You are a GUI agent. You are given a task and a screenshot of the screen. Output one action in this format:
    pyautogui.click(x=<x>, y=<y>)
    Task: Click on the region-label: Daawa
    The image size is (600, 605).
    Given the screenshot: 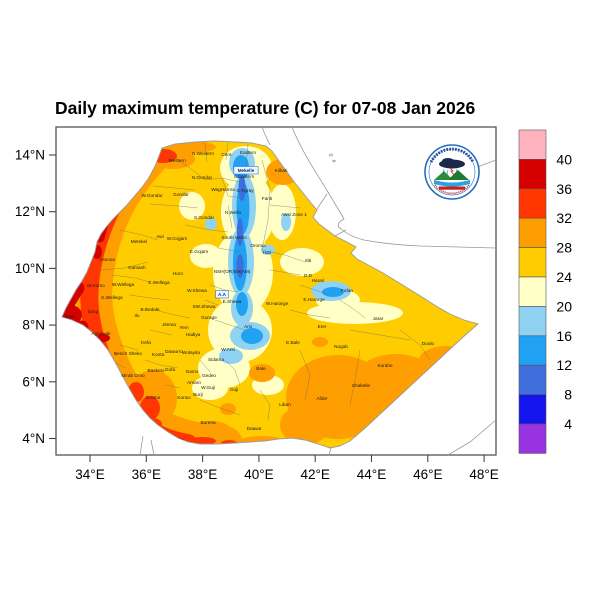 What is the action you would take?
    pyautogui.click(x=254, y=428)
    